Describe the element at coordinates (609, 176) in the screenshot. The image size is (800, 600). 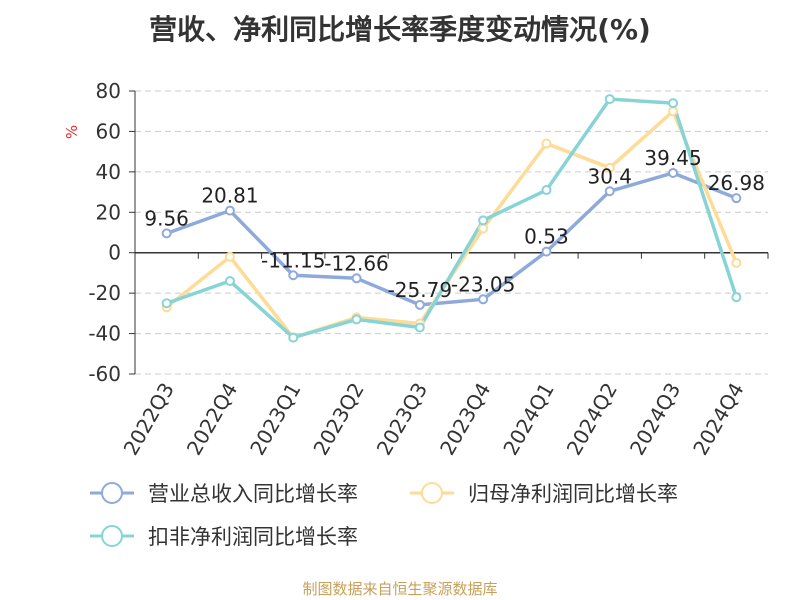
I see `data-label: 30.4` at that location.